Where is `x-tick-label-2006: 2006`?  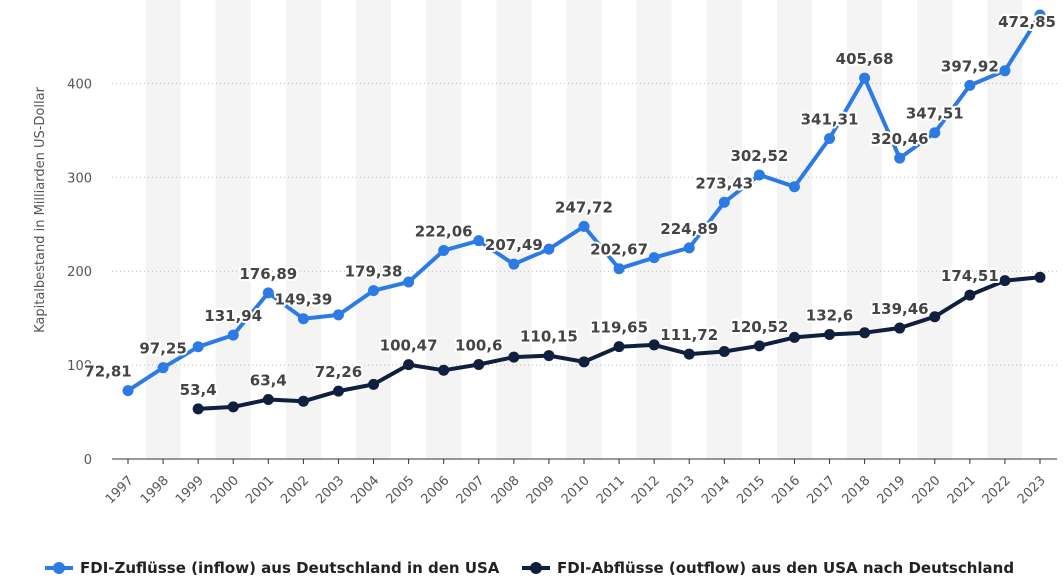 x-tick-label-2006: 2006 is located at coordinates (436, 490).